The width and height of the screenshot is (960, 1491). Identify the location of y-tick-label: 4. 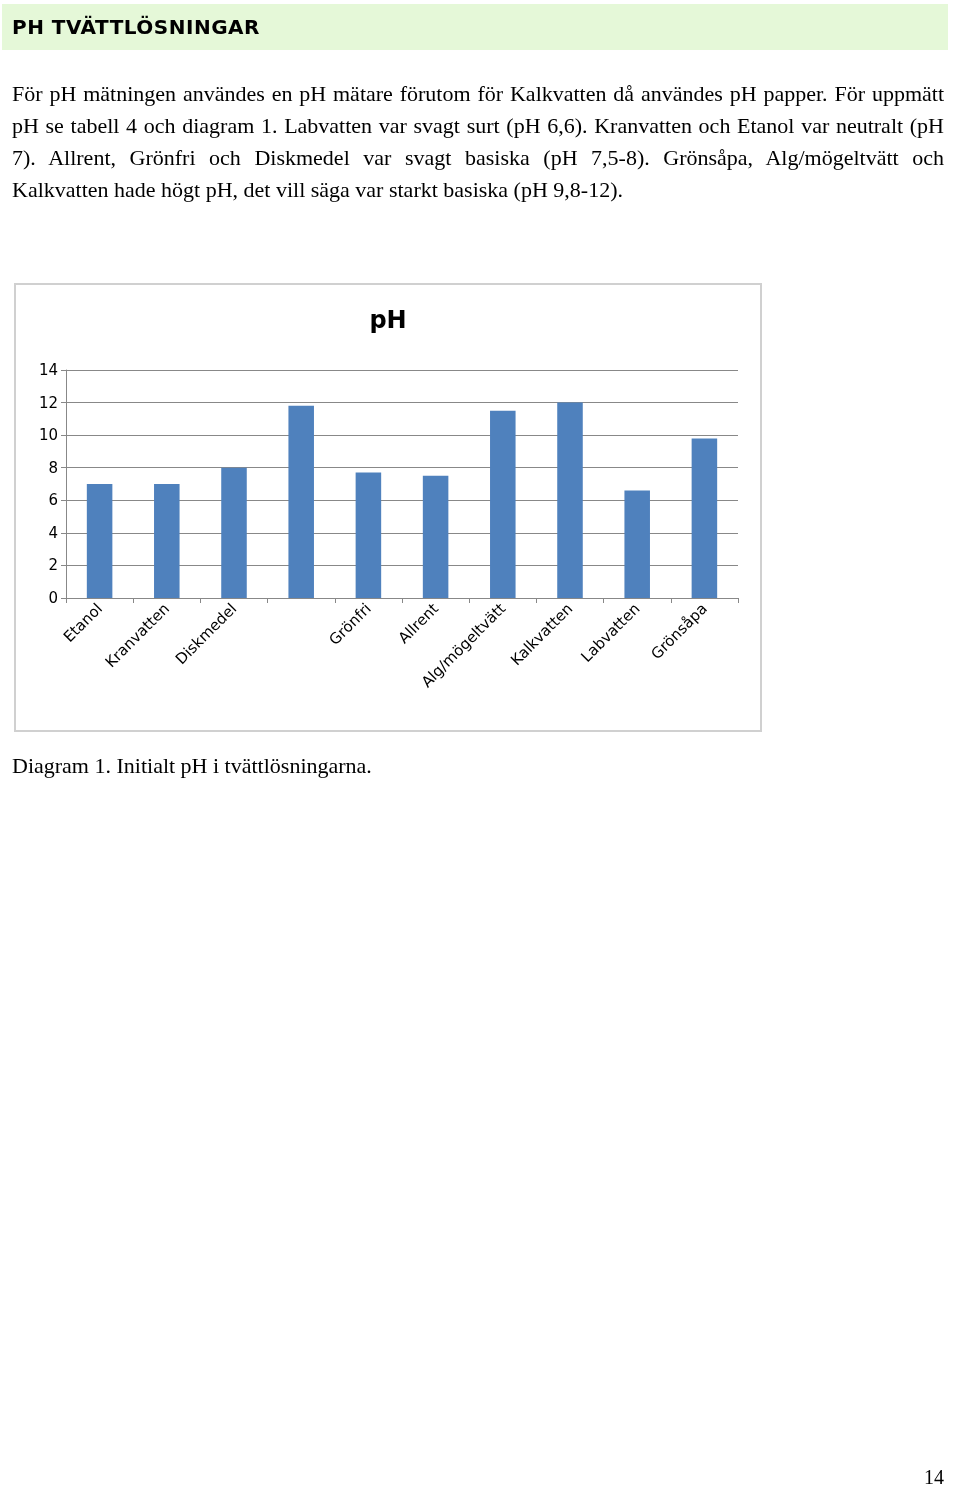
(53, 532).